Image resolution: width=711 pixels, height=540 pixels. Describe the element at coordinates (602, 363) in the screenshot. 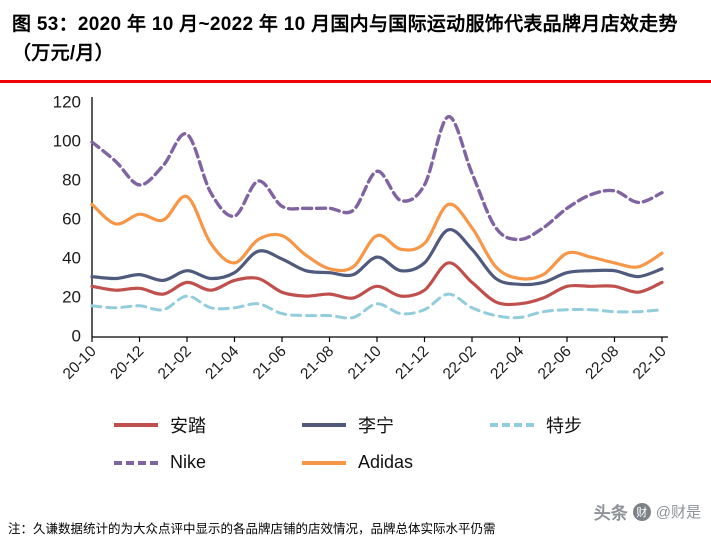

I see `x-axis-tick-label: 22-08` at that location.